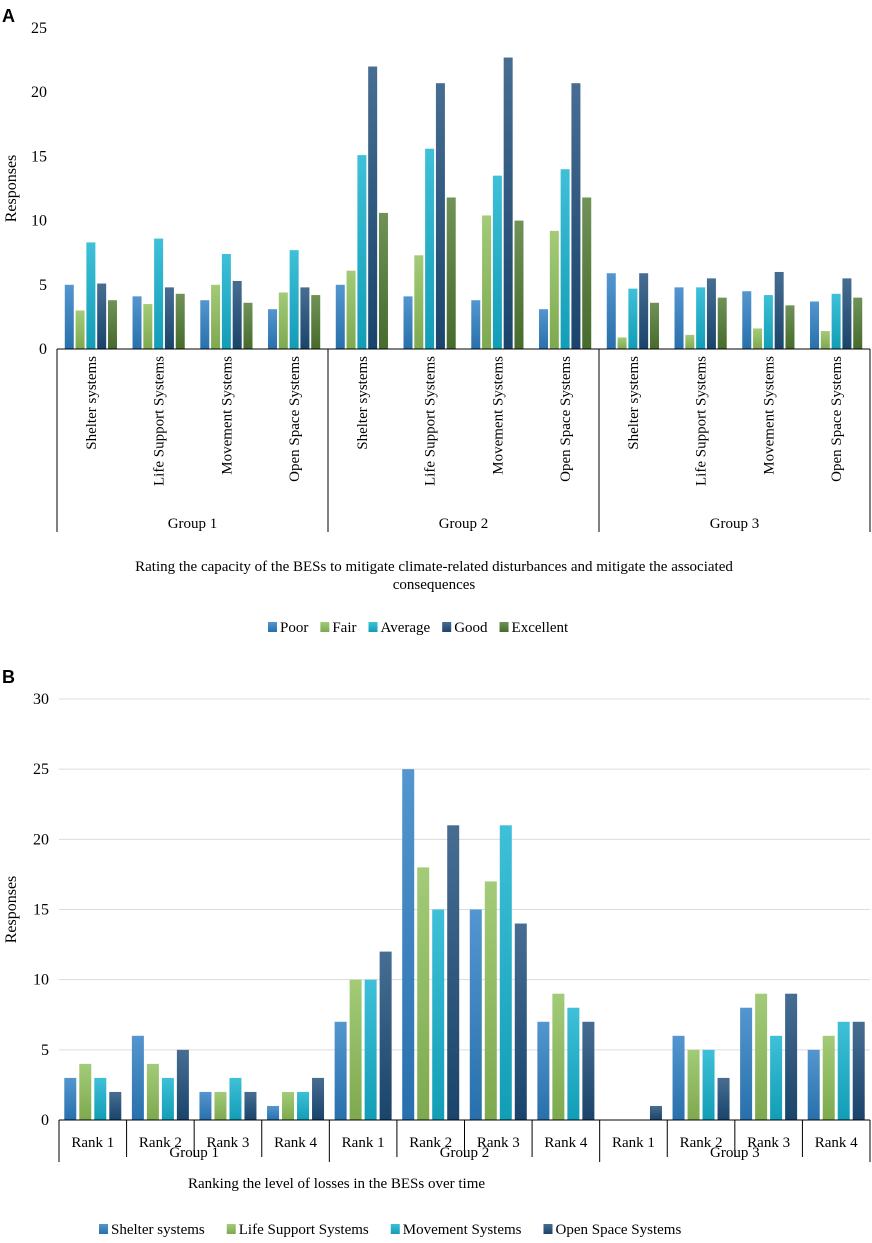 The height and width of the screenshot is (1243, 872). What do you see at coordinates (39, 28) in the screenshot?
I see `y-tick-label-a-5: 25` at bounding box center [39, 28].